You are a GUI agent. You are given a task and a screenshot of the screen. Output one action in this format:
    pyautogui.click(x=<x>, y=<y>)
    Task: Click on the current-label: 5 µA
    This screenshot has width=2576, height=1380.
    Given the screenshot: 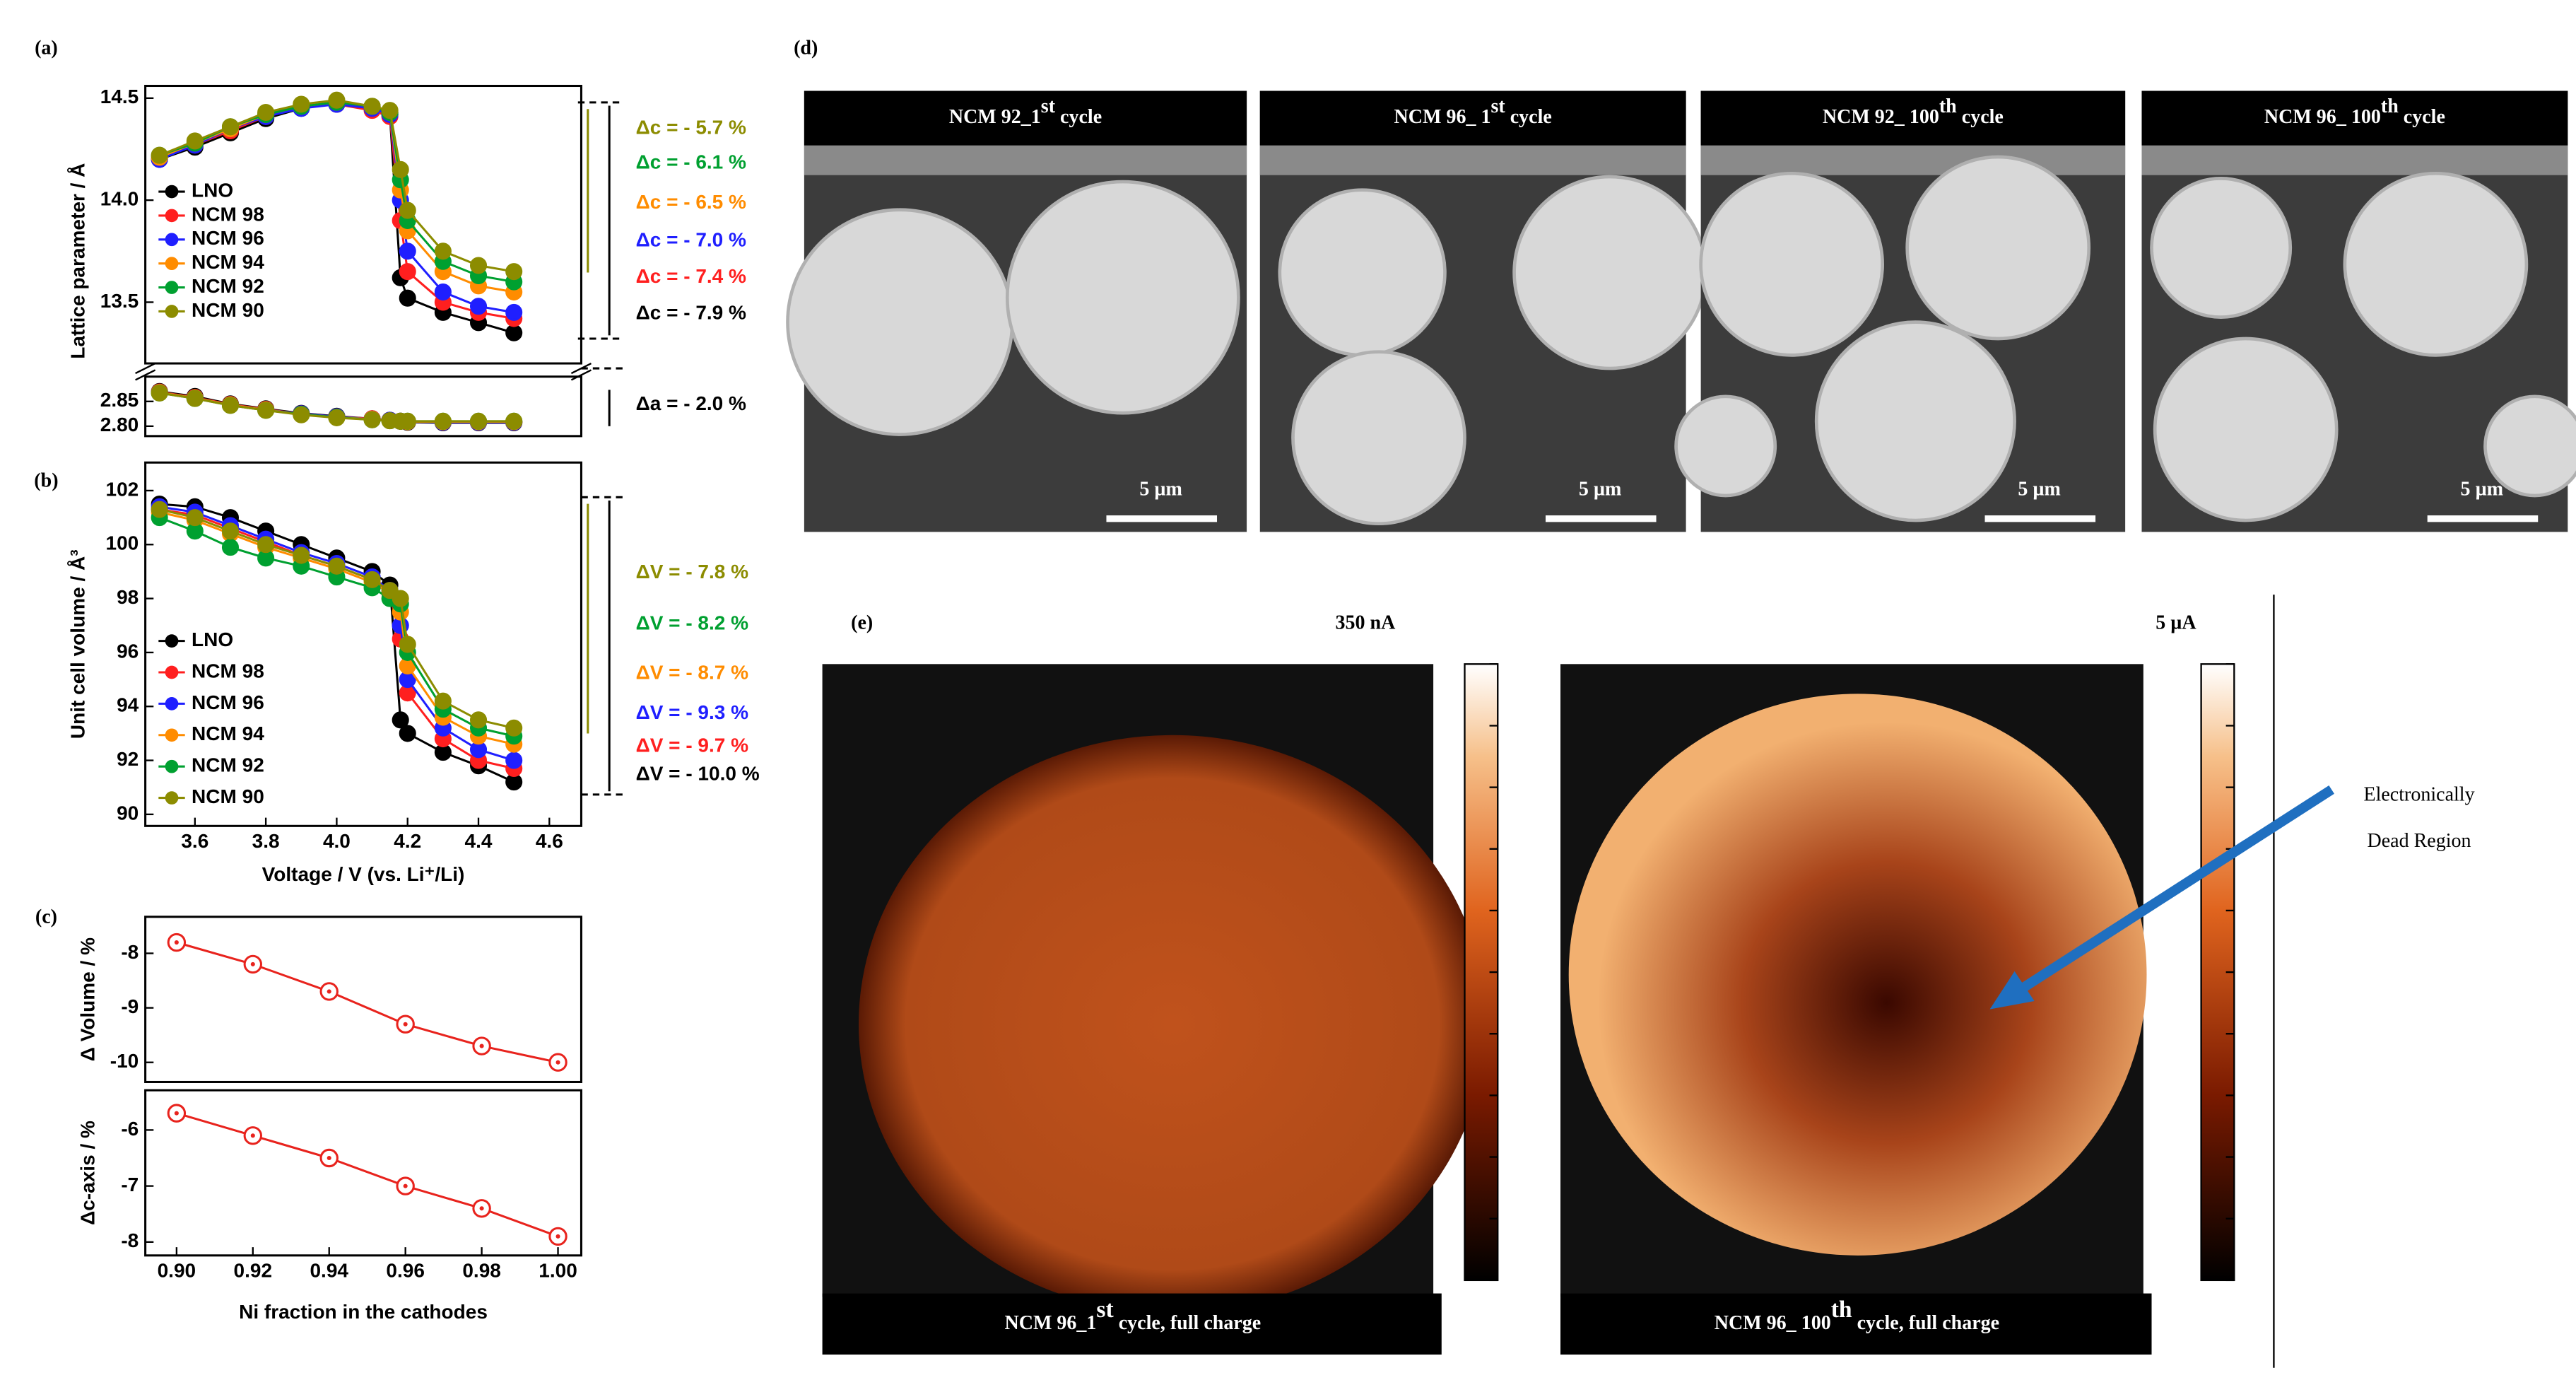 What is the action you would take?
    pyautogui.click(x=2176, y=623)
    